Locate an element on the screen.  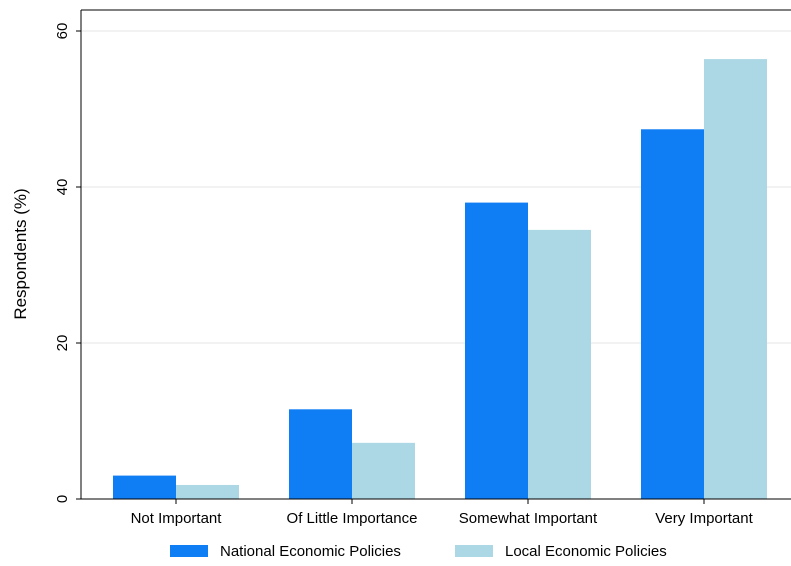
y-tick-label: 0 is located at coordinates (62, 499).